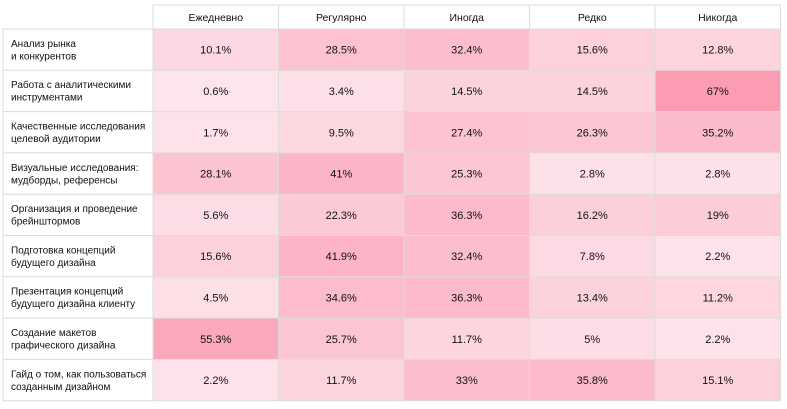 The width and height of the screenshot is (787, 409). Describe the element at coordinates (71, 85) in the screenshot. I see `row-label: Работа с аналитическими` at that location.